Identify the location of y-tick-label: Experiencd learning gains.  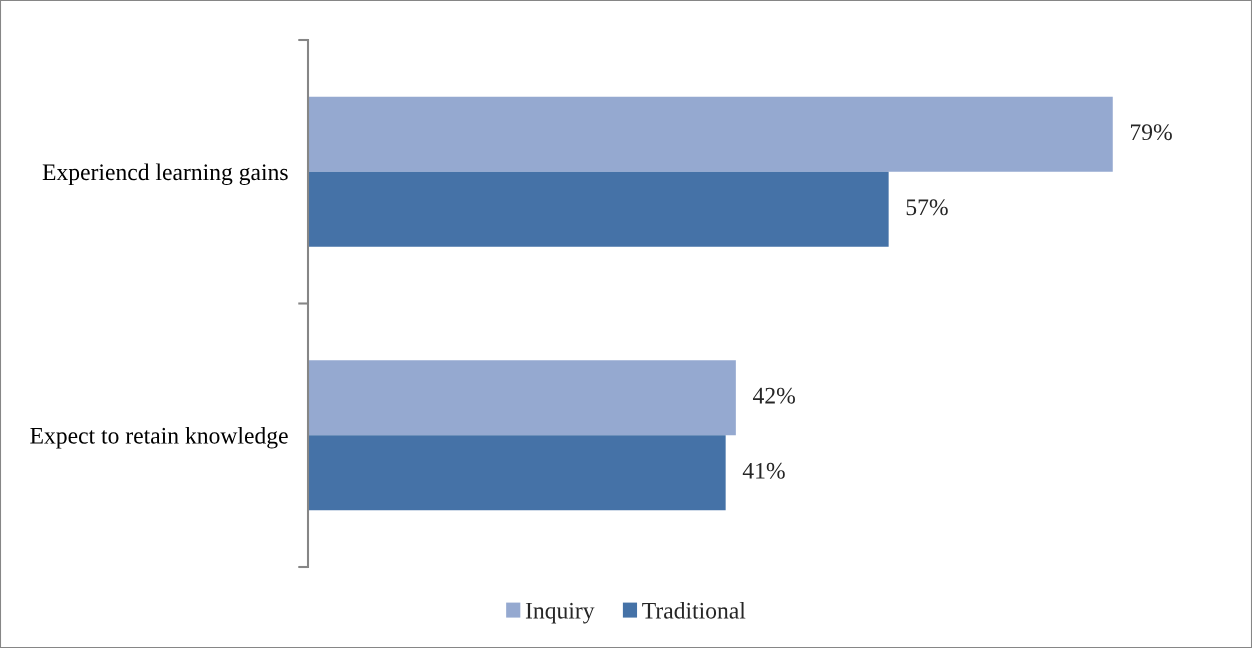
(165, 174).